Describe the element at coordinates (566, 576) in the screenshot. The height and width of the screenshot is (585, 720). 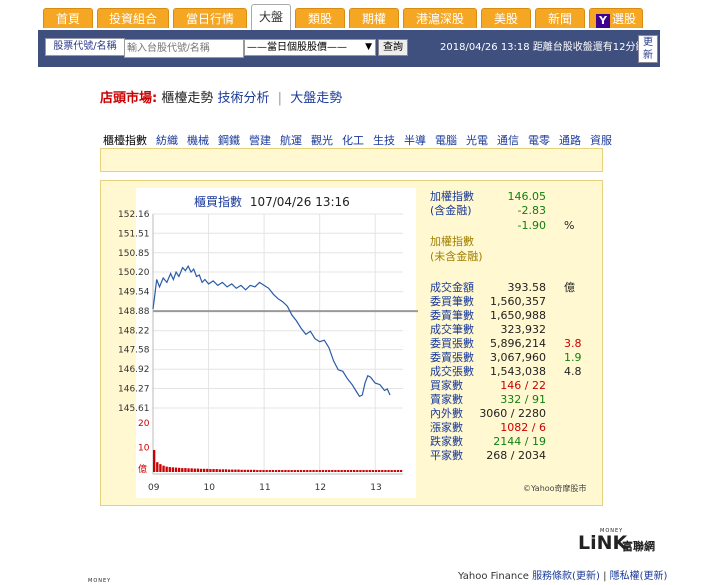
I see `terms-link: 服務條款(更新)` at that location.